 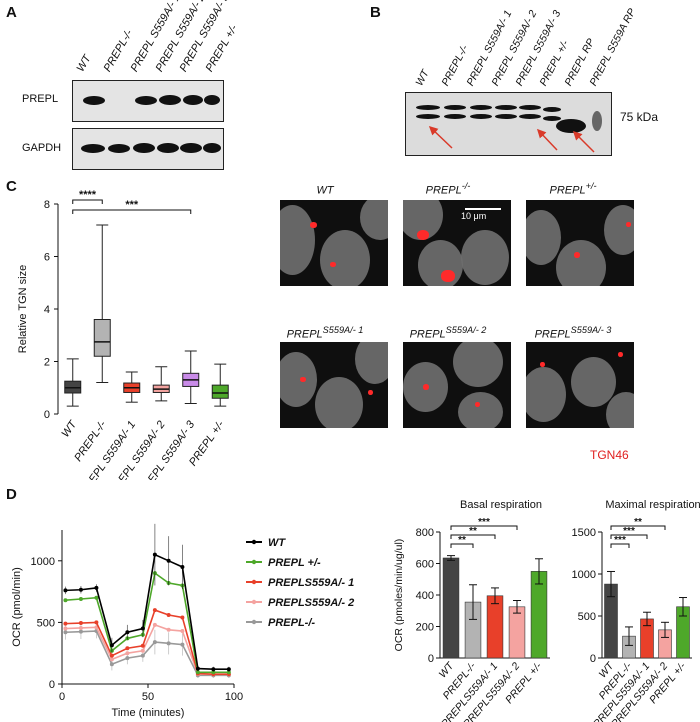 I want to click on y-axis-label: OCR (pmol/min), so click(x=17, y=606).